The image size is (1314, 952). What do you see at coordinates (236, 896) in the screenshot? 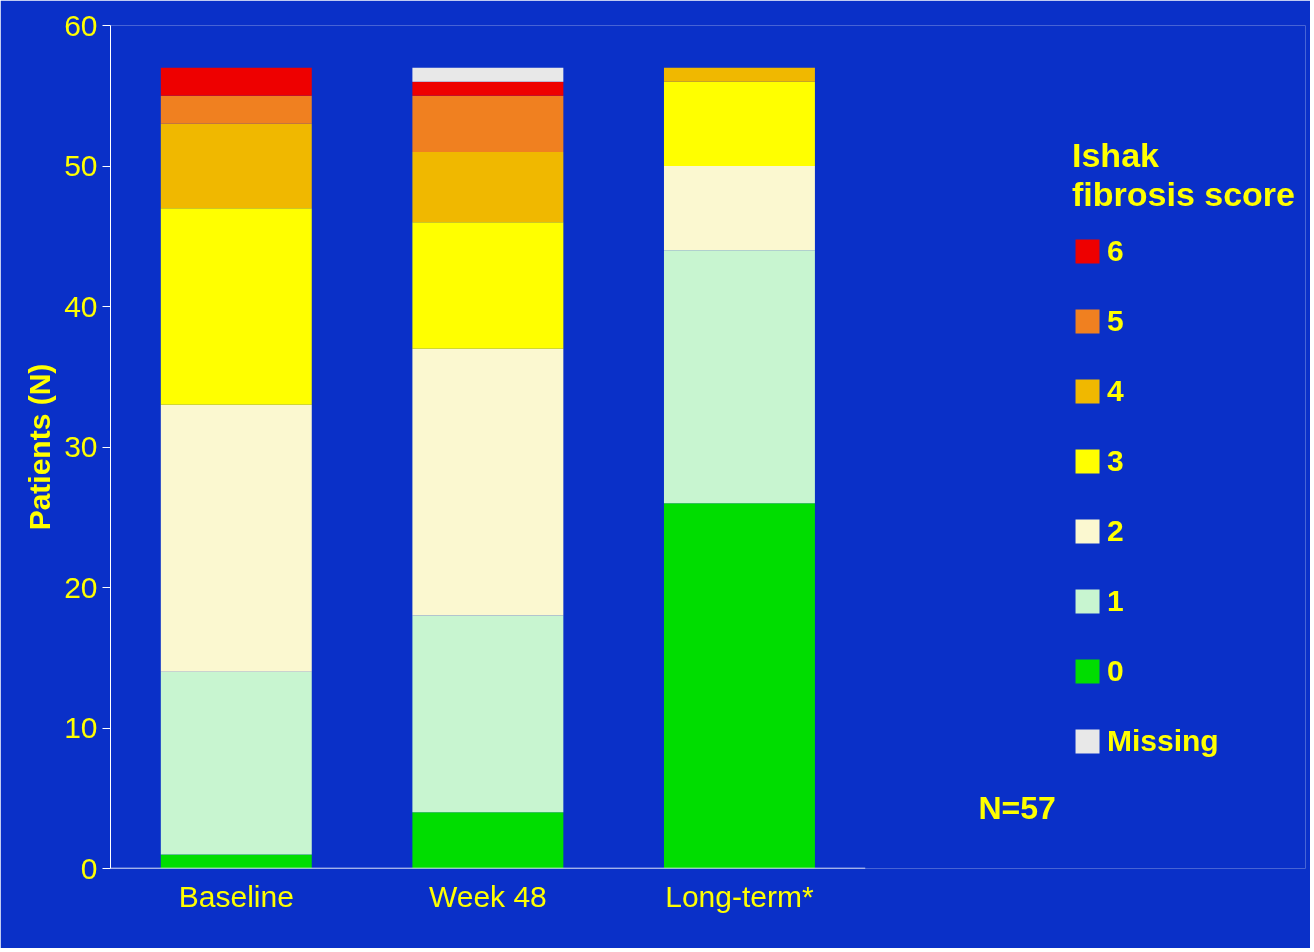
I see `x-tick-label: Baseline` at bounding box center [236, 896].